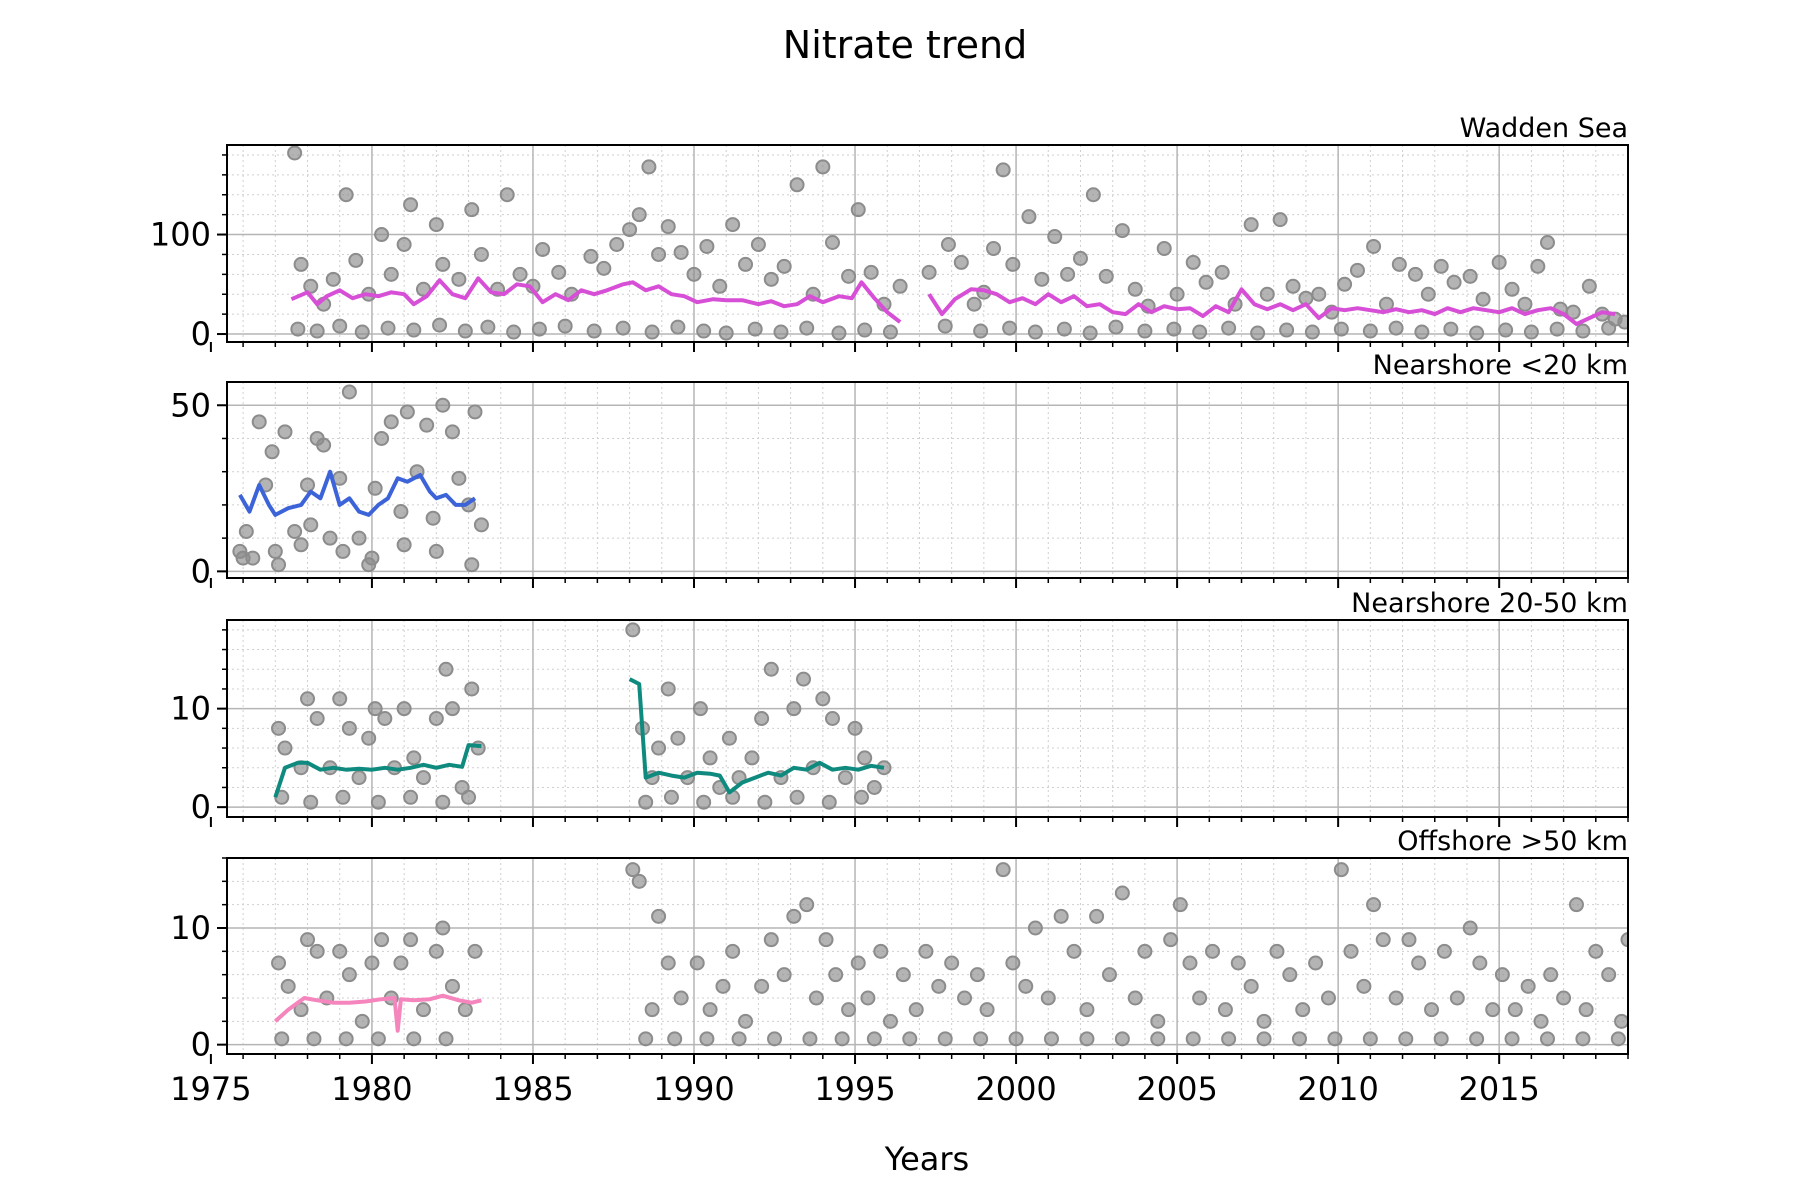  What do you see at coordinates (905, 45) in the screenshot?
I see `figure-title: Nitrate trend` at bounding box center [905, 45].